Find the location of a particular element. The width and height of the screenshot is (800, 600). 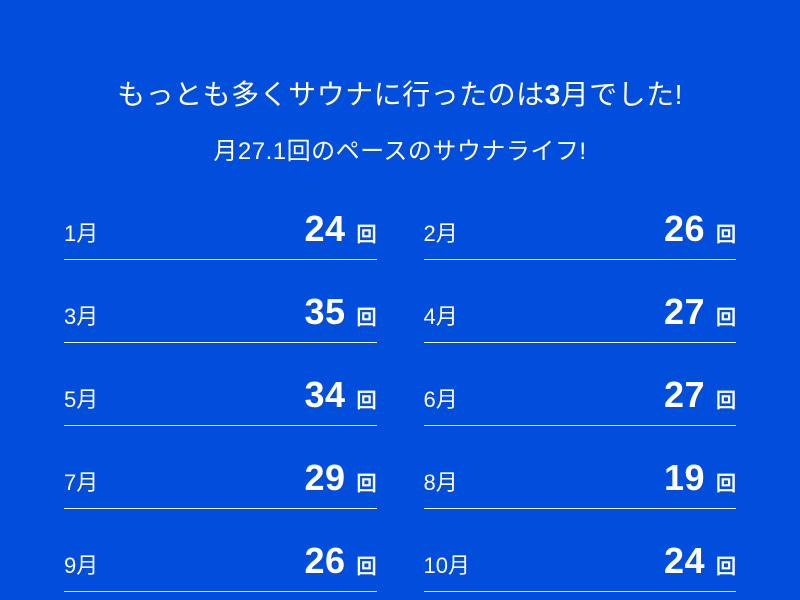

month-value: 19 回 is located at coordinates (700, 478).